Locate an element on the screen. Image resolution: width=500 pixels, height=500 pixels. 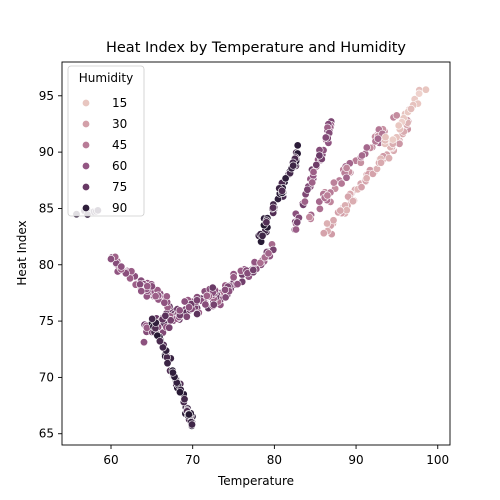
legend-label: 45 is located at coordinates (119, 145).